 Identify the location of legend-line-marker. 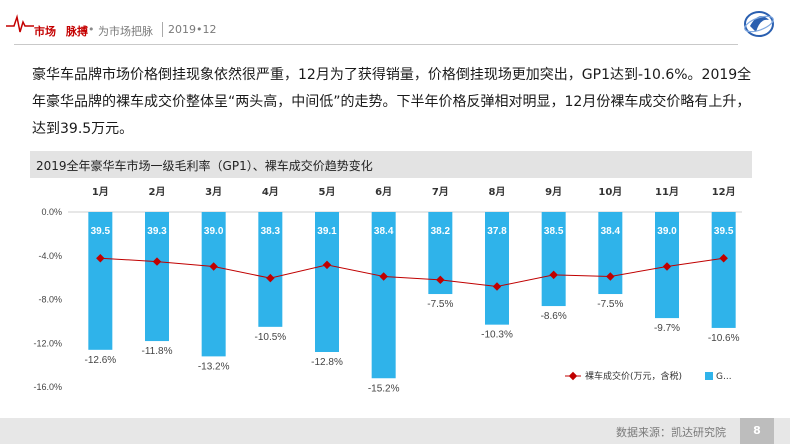
(573, 376).